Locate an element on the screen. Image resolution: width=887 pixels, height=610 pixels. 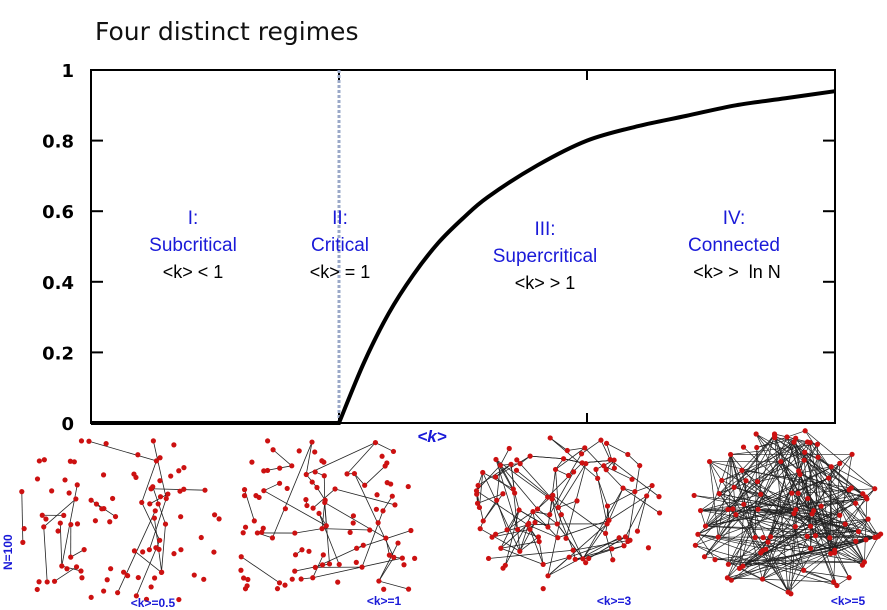
regime-2-condition: <k> = 1 is located at coordinates (340, 272).